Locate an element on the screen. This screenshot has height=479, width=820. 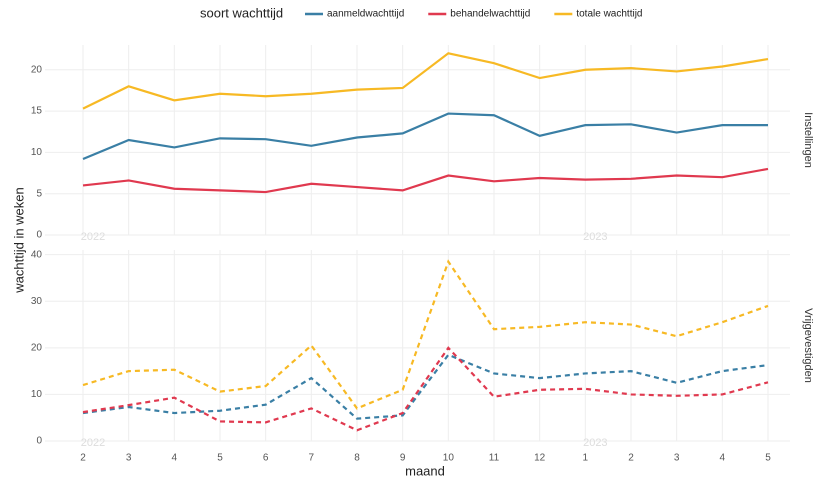
y-tick-label: 15 is located at coordinates (37, 111).